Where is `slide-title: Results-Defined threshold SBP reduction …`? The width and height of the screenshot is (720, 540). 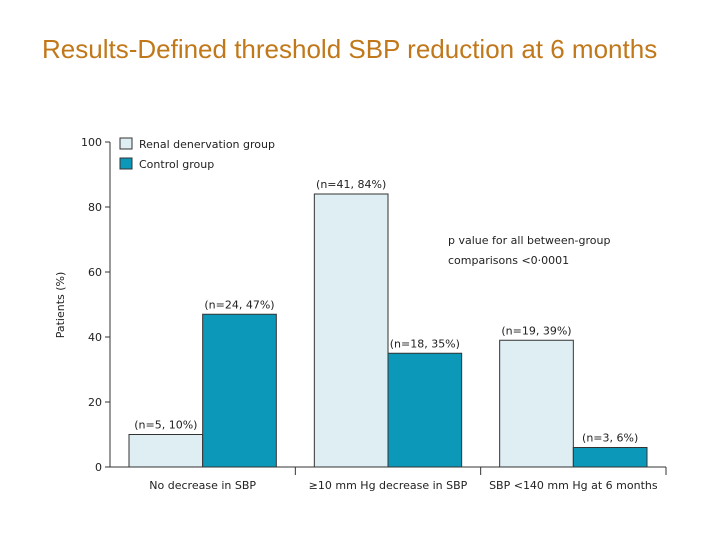
slide-title: Results-Defined threshold SBP reduction … is located at coordinates (350, 49).